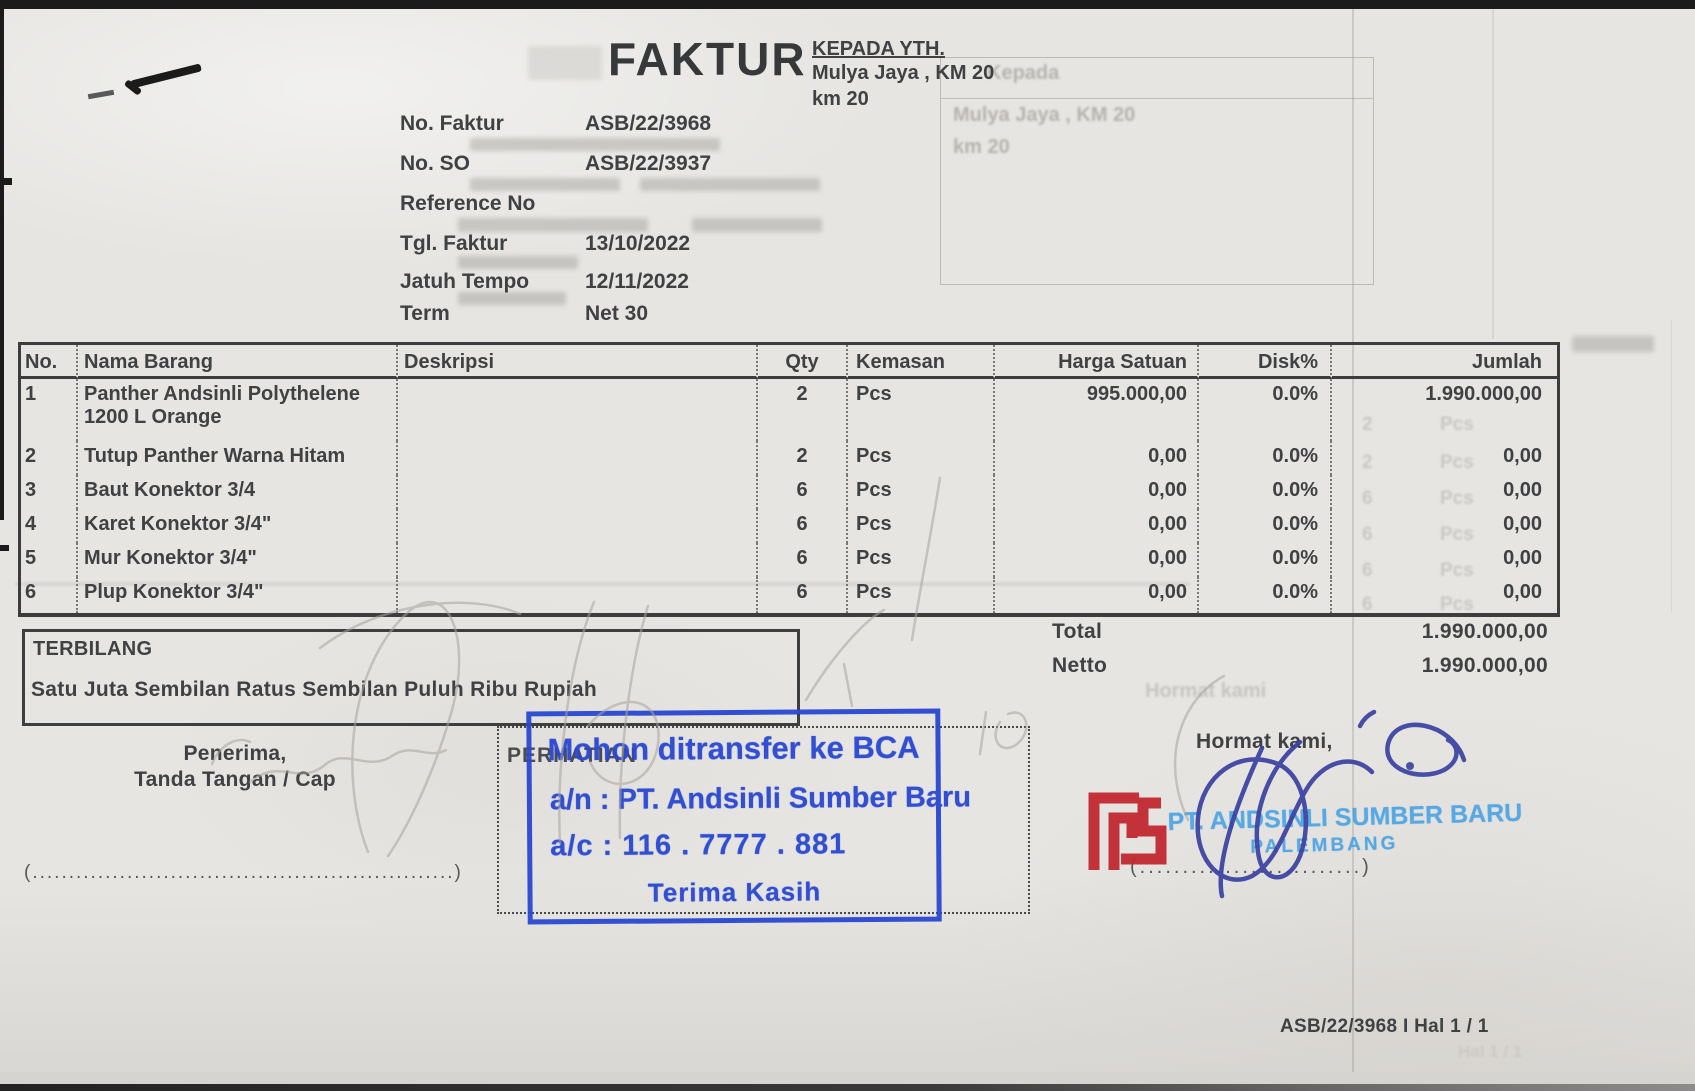 The image size is (1695, 1091). What do you see at coordinates (238, 595) in the screenshot?
I see `cell-name: Plup Konektor 3/4"` at bounding box center [238, 595].